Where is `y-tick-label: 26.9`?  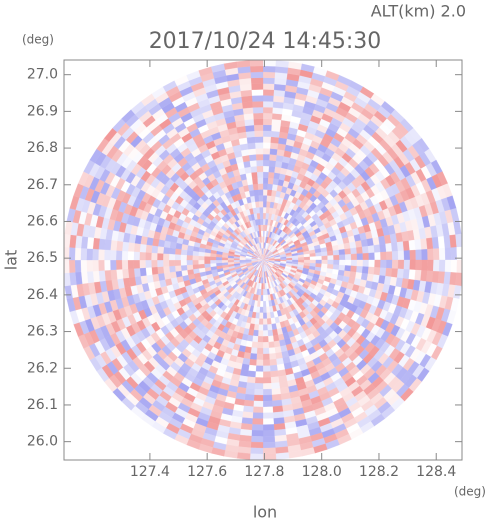 y-tick-label: 26.9 is located at coordinates (42, 111).